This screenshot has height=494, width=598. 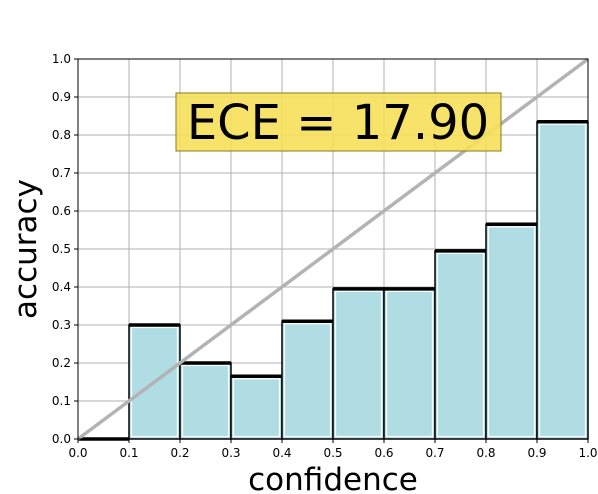 I want to click on x-tick-label-2: 0.2, so click(x=179, y=453).